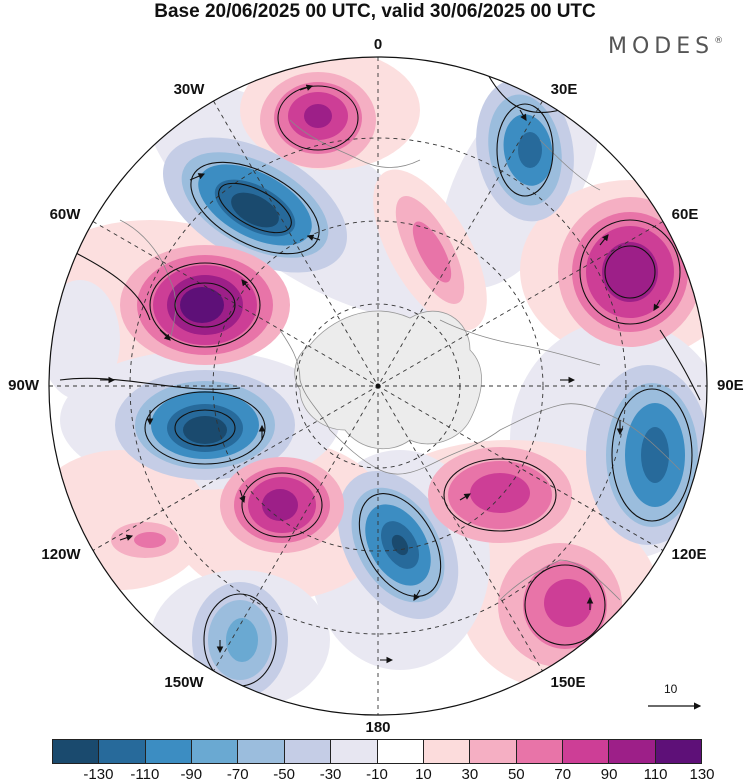 Image resolution: width=750 pixels, height=783 pixels. What do you see at coordinates (378, 44) in the screenshot?
I see `lon-label-0: 0` at bounding box center [378, 44].